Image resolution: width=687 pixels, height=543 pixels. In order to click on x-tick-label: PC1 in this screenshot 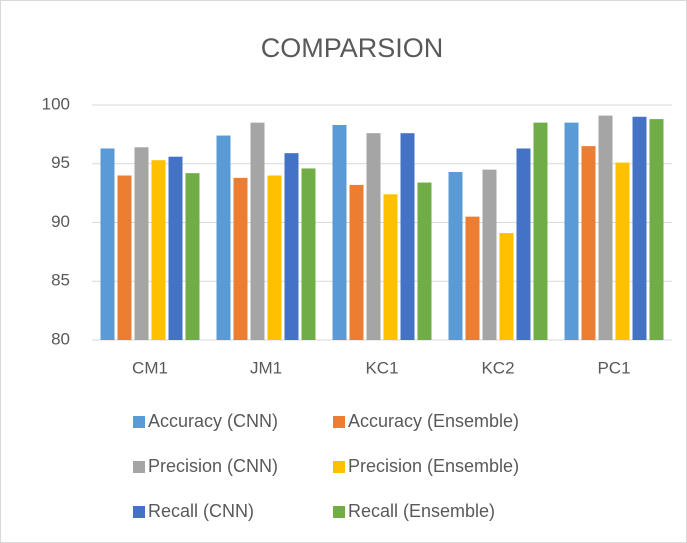, I will do `click(613, 367)`.